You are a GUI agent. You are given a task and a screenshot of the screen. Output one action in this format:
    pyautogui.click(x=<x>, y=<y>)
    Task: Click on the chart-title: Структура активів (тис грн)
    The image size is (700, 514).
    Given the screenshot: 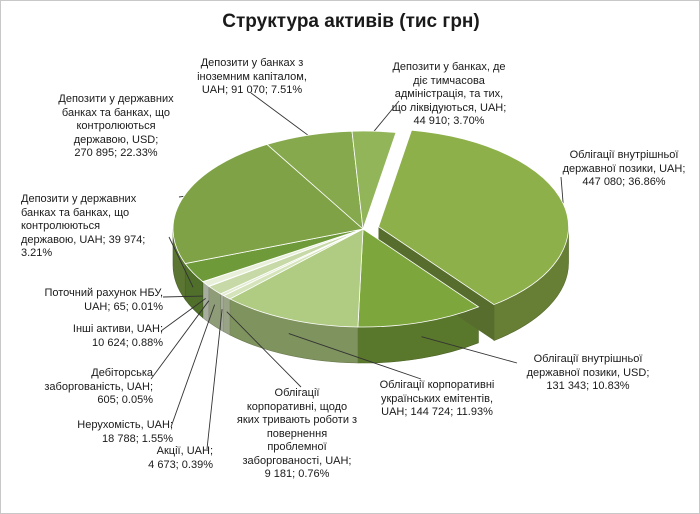 What is the action you would take?
    pyautogui.click(x=351, y=21)
    